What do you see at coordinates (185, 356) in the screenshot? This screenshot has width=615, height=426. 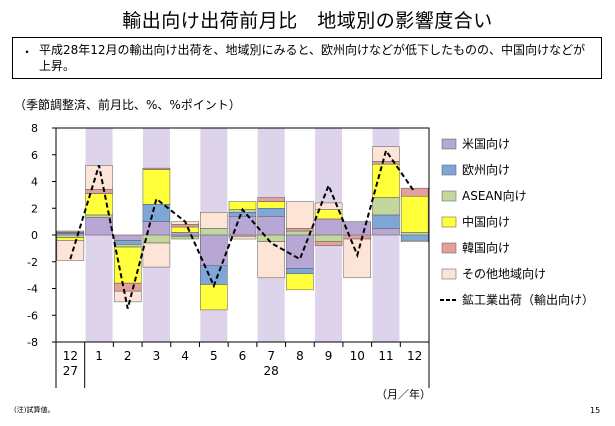 I see `x-tick-label: 4` at bounding box center [185, 356].